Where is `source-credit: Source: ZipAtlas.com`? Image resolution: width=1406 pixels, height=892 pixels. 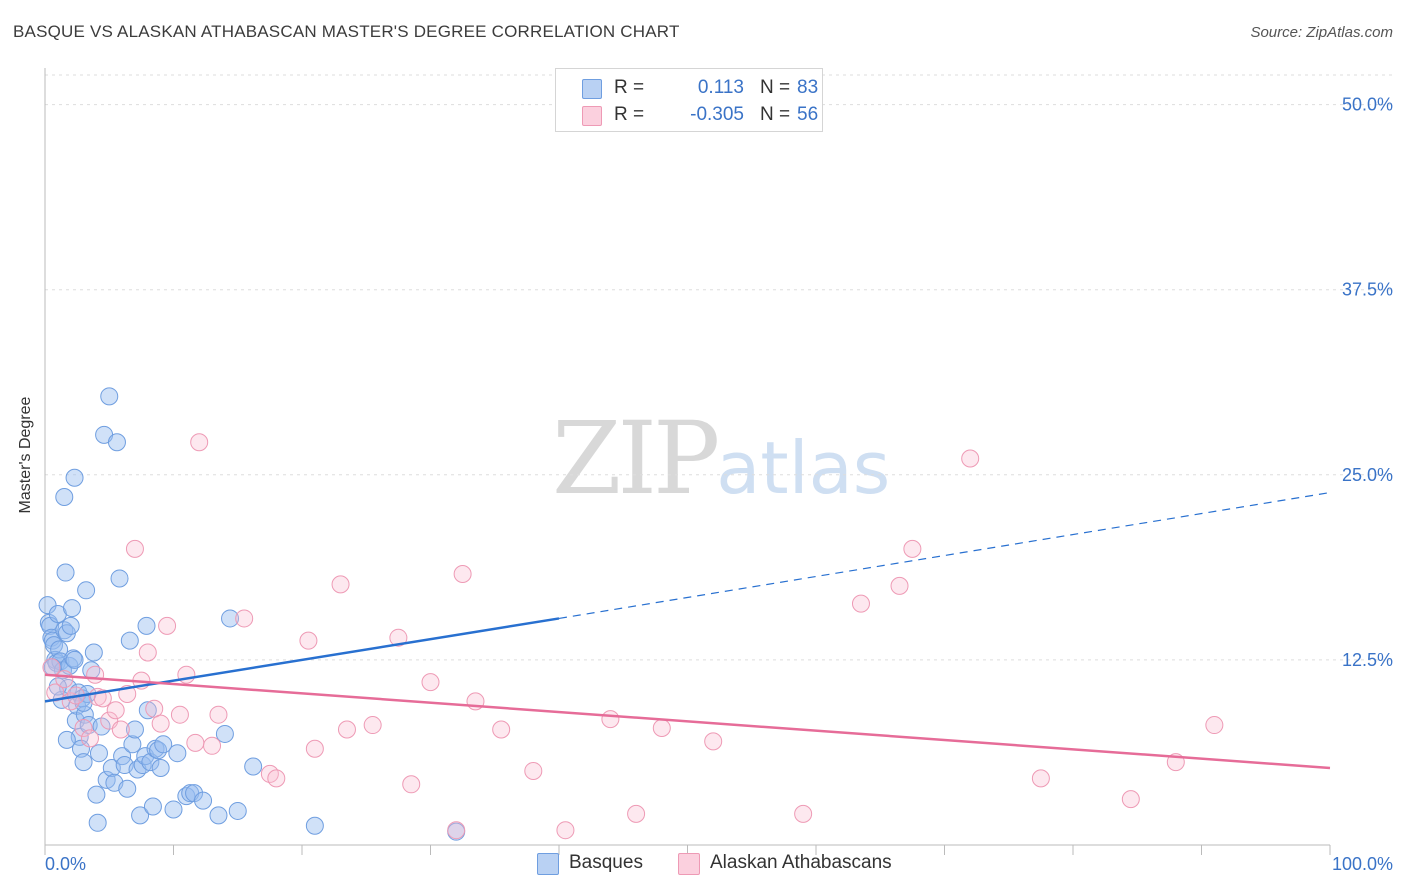 source-credit: Source: ZipAtlas.com is located at coordinates (1321, 32).